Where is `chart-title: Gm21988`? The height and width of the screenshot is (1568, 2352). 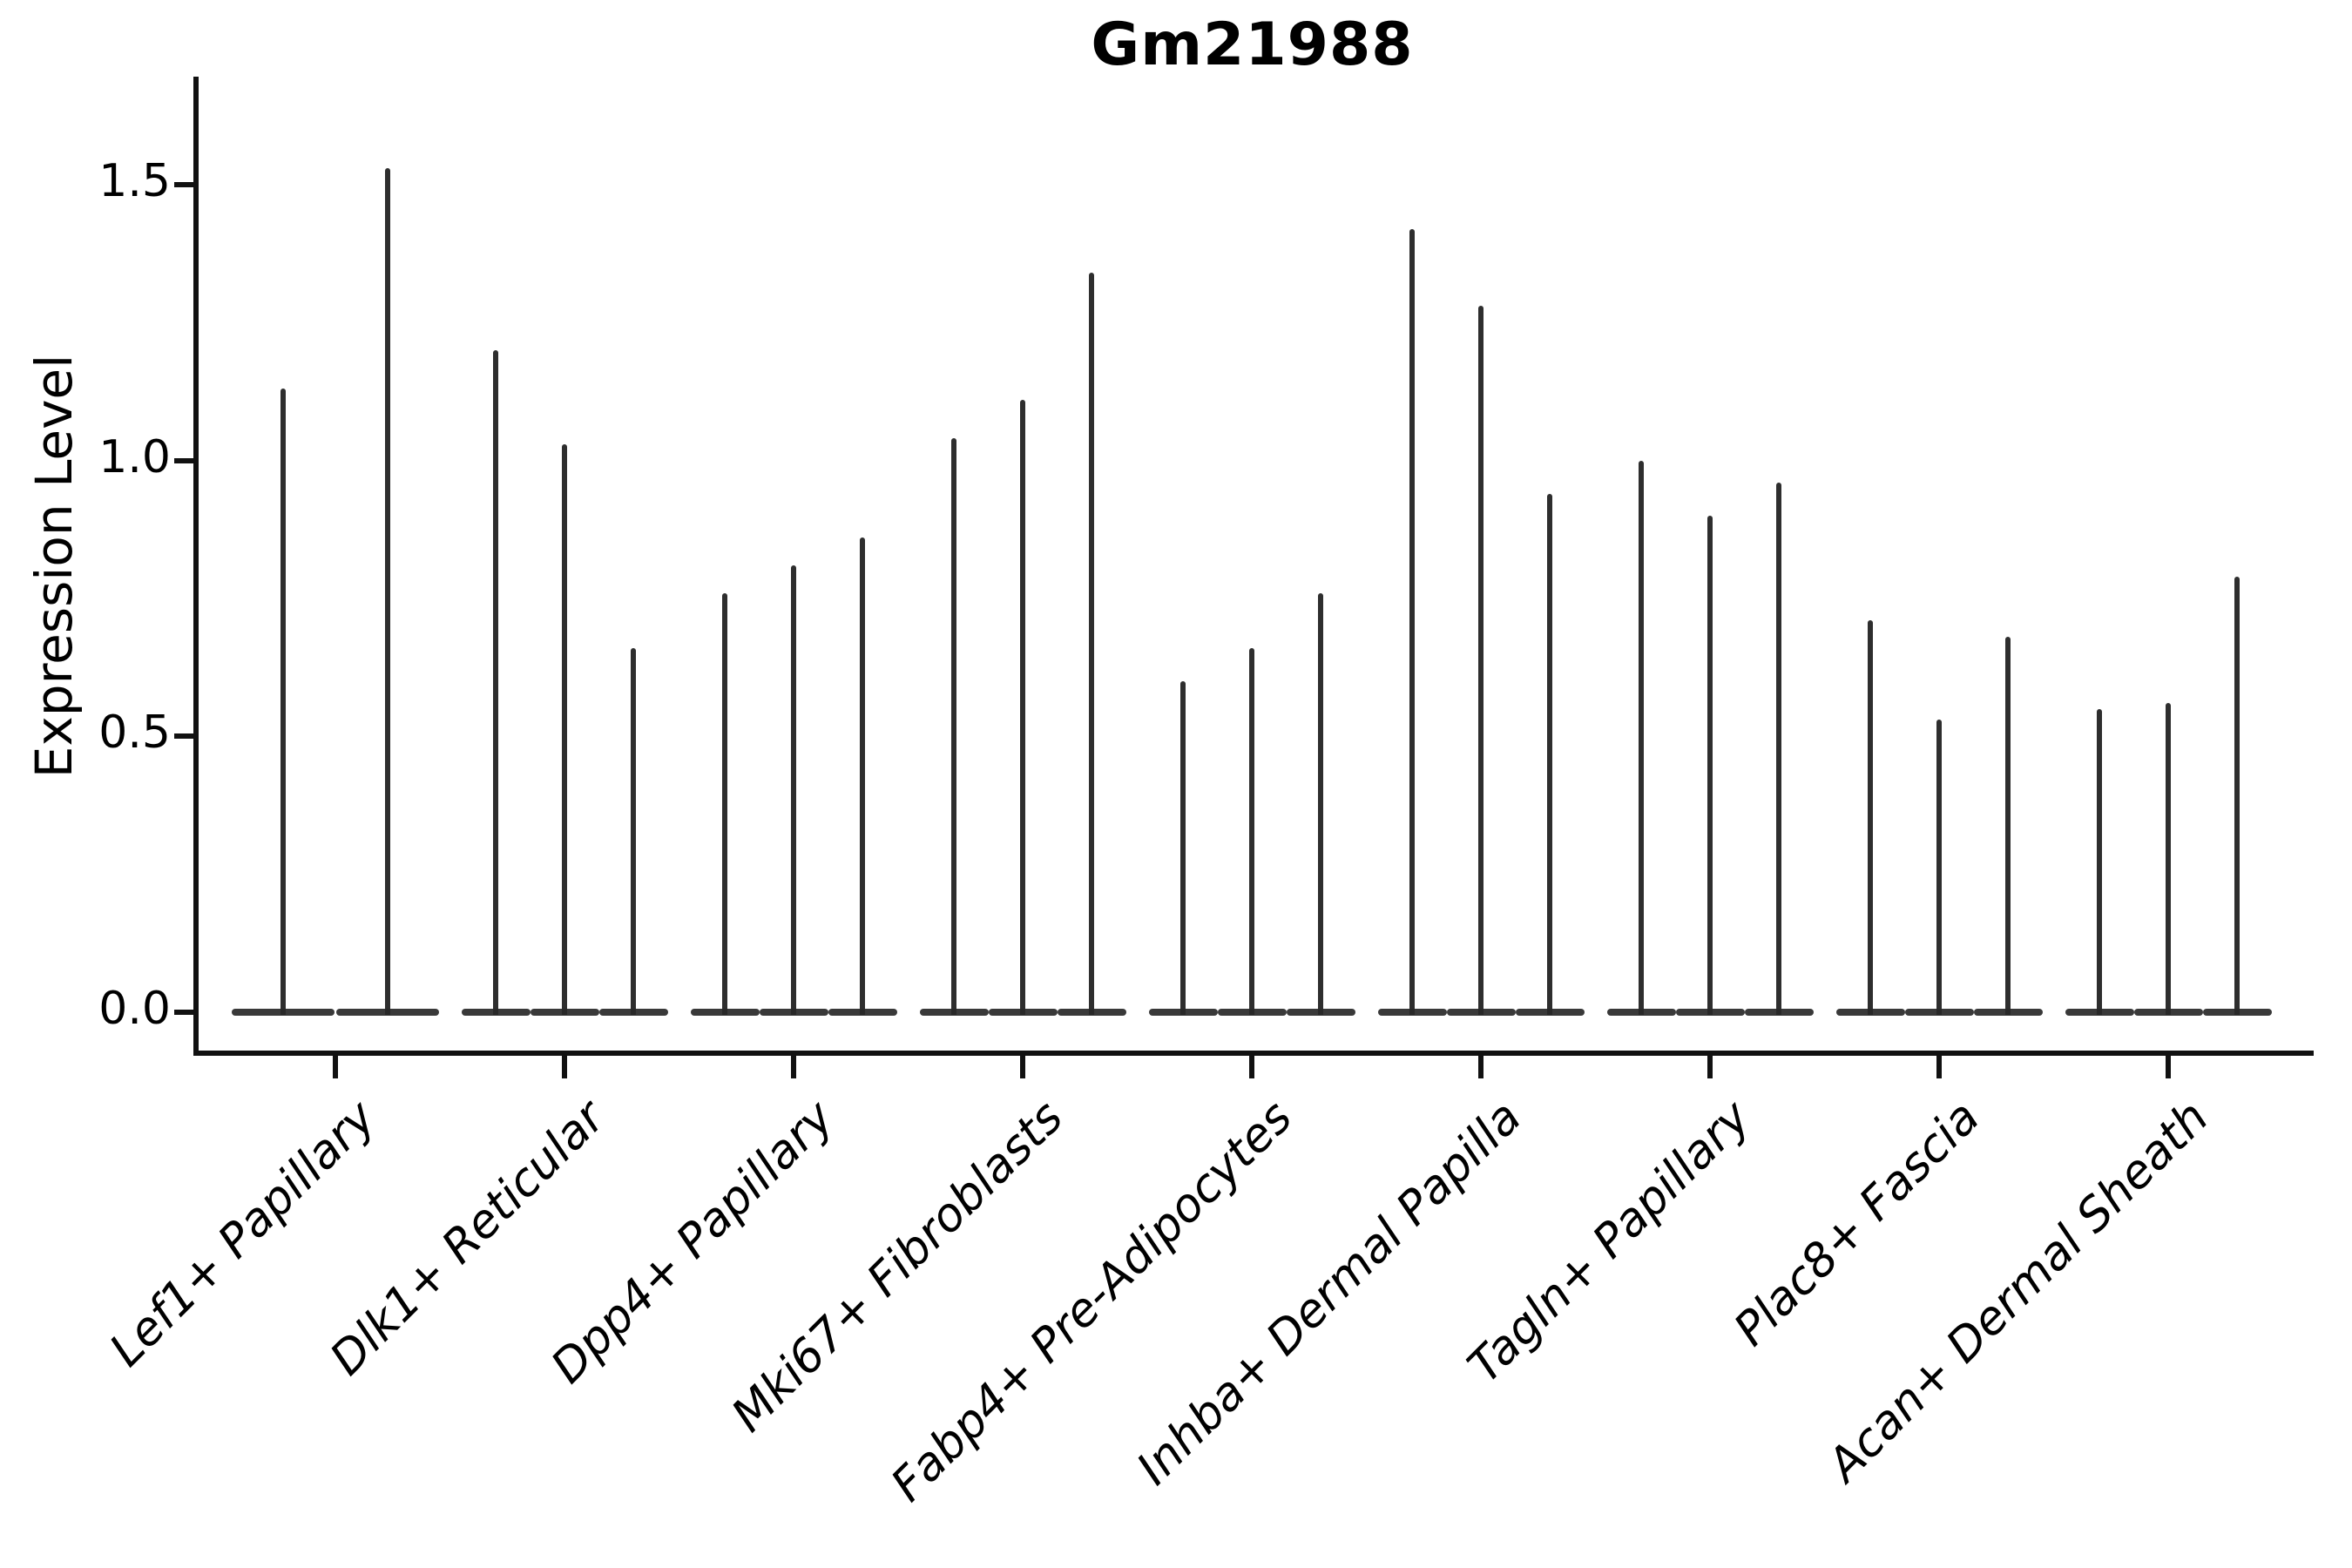
chart-title: Gm21988 is located at coordinates (1252, 44).